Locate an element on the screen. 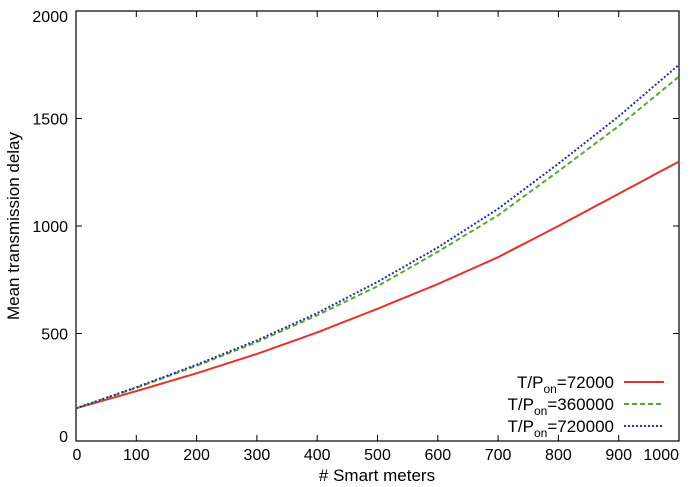 The width and height of the screenshot is (700, 487). x-tick-label: 300 is located at coordinates (257, 455).